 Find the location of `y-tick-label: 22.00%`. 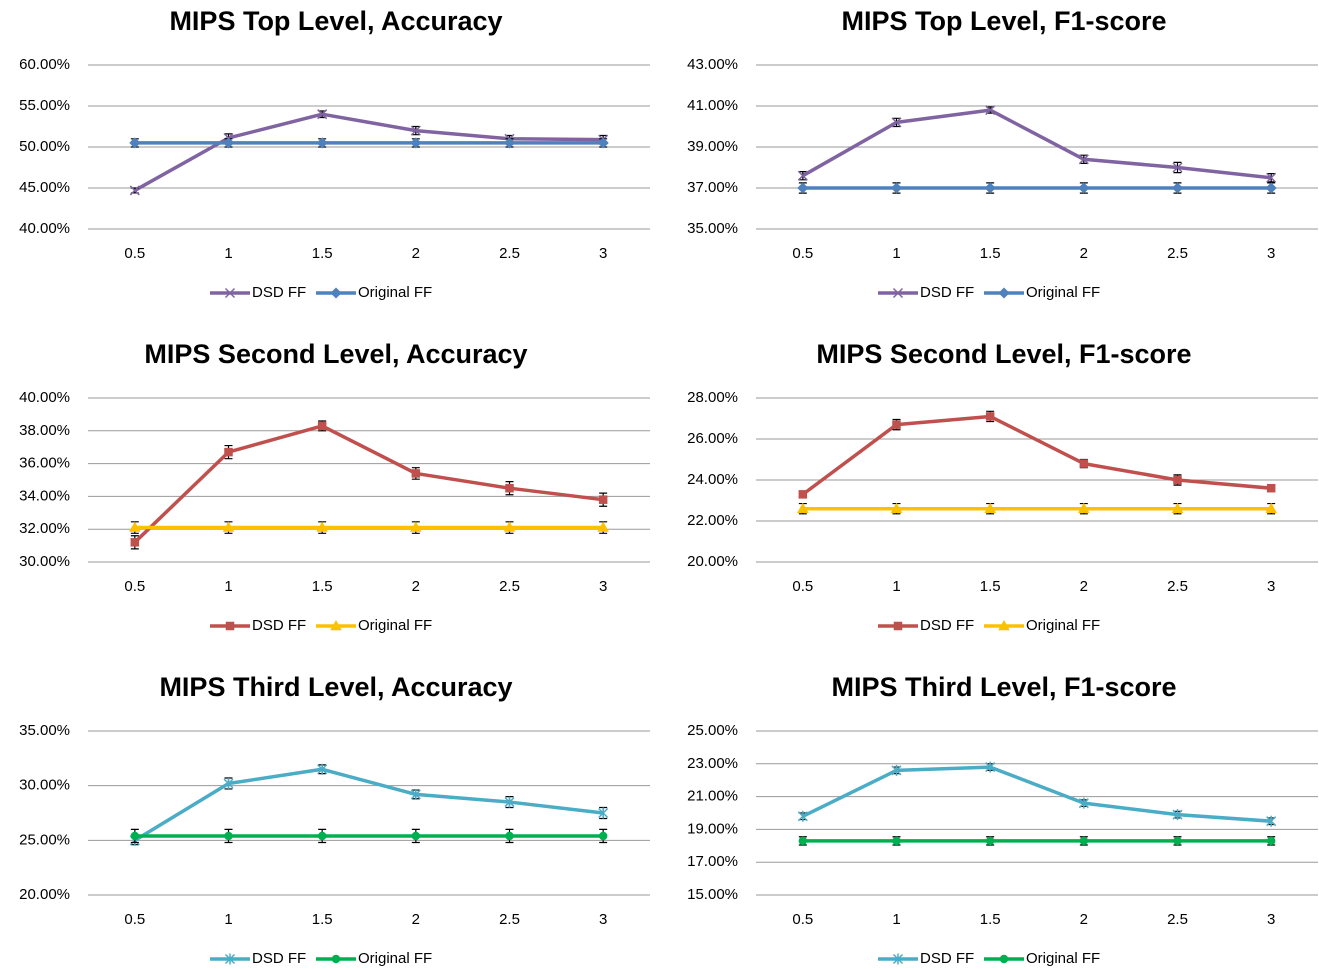

y-tick-label: 22.00% is located at coordinates (712, 520).